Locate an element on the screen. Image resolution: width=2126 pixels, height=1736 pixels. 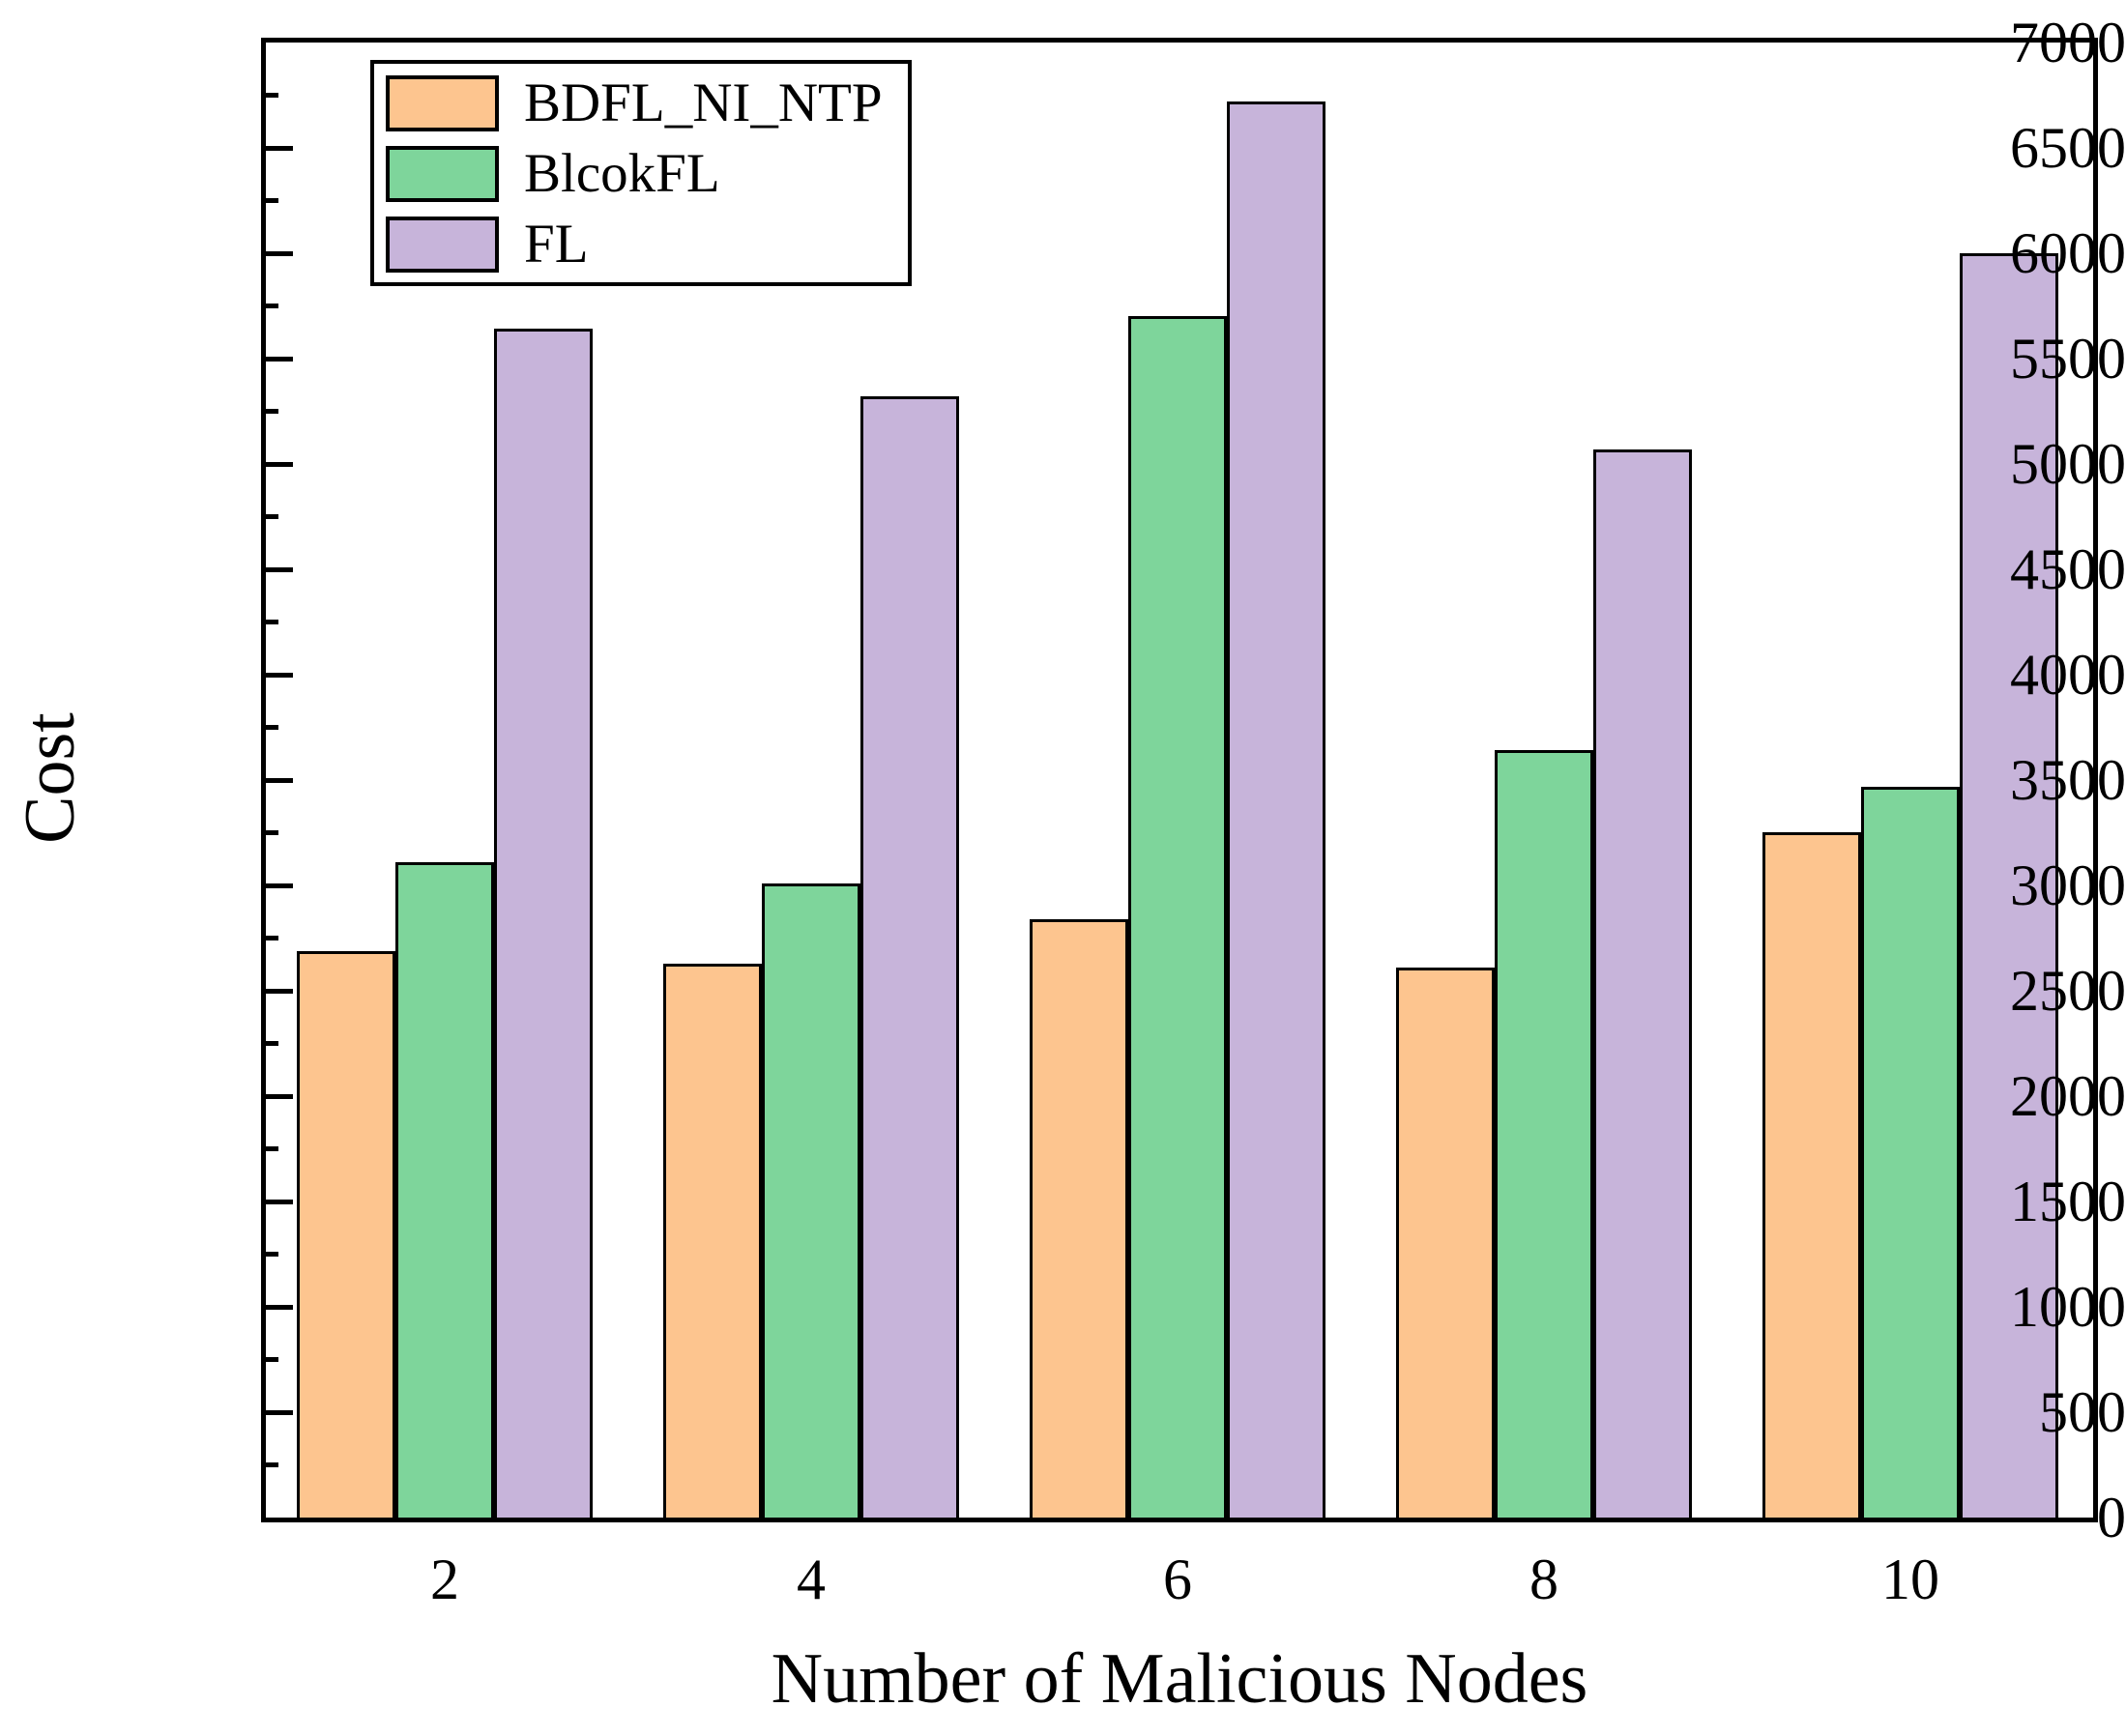
y-tick-label-3000: 3000 is located at coordinates (2068, 885).